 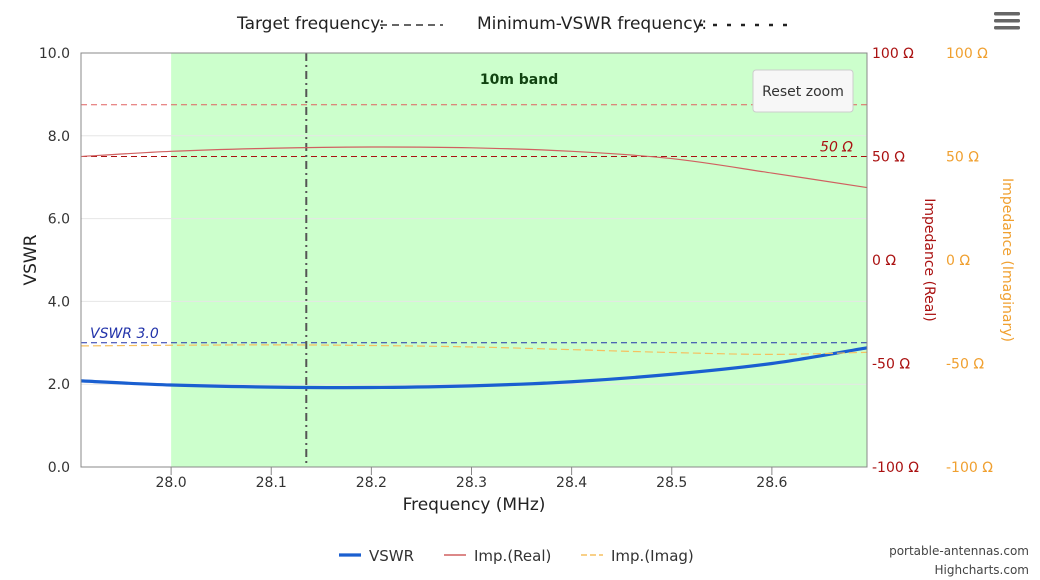 What do you see at coordinates (1007, 21) in the screenshot?
I see `chart-menu-icon` at bounding box center [1007, 21].